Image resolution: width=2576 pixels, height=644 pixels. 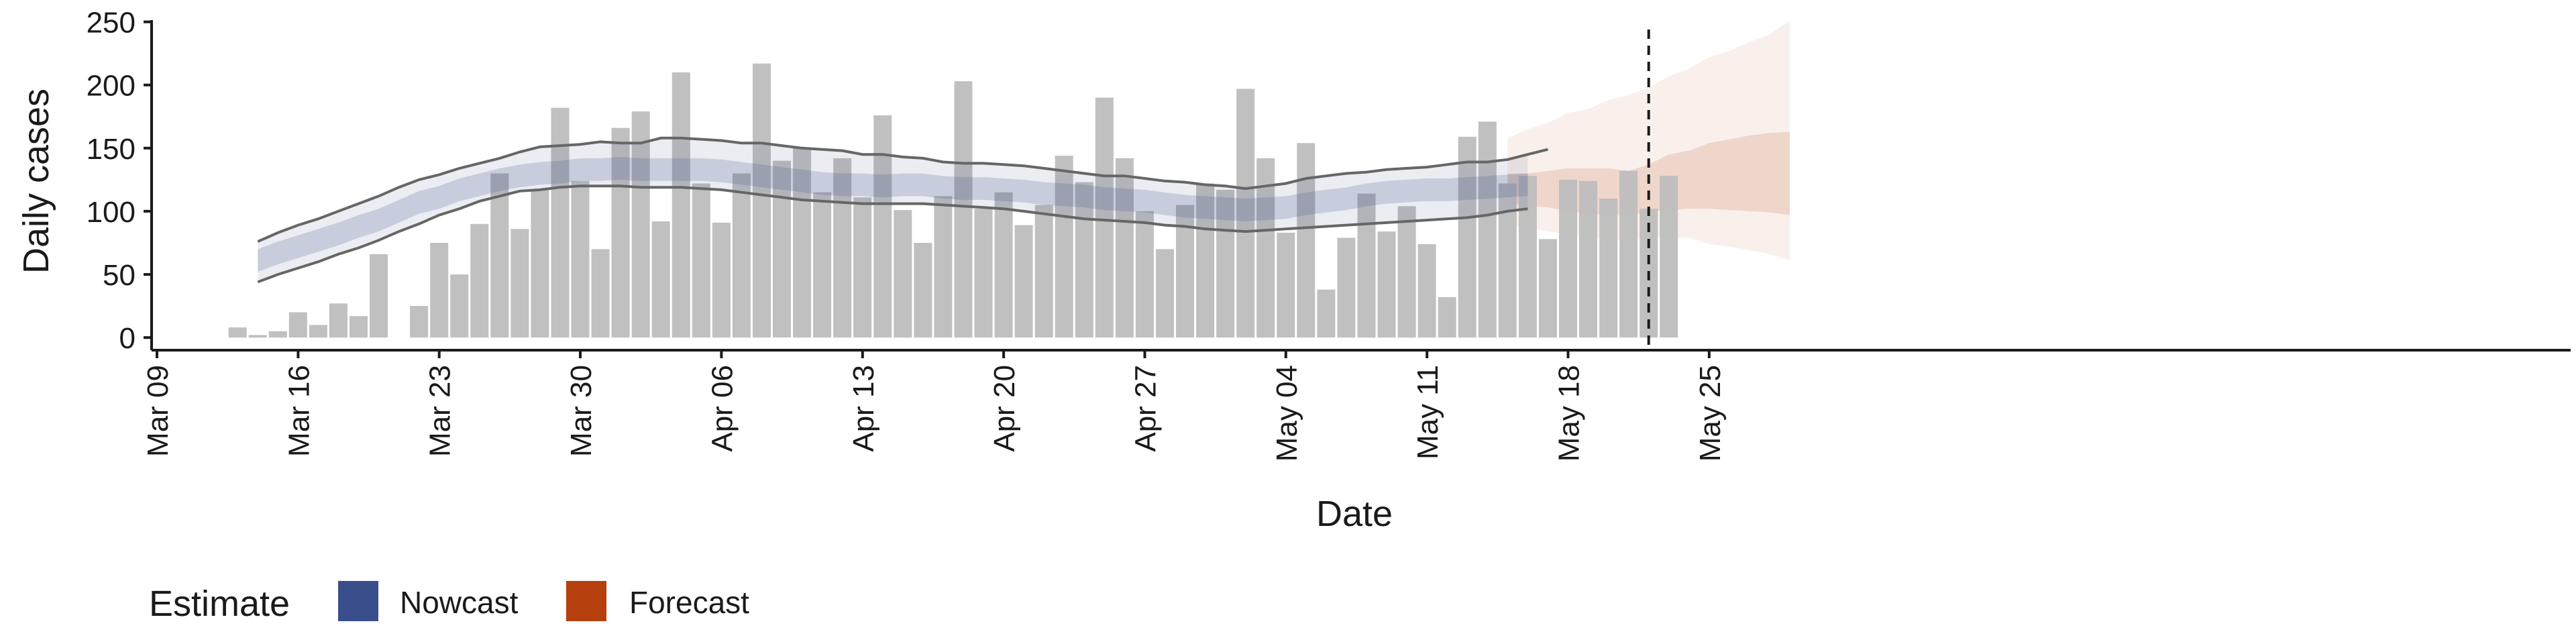 I want to click on x-axis-title: Date, so click(x=1354, y=514).